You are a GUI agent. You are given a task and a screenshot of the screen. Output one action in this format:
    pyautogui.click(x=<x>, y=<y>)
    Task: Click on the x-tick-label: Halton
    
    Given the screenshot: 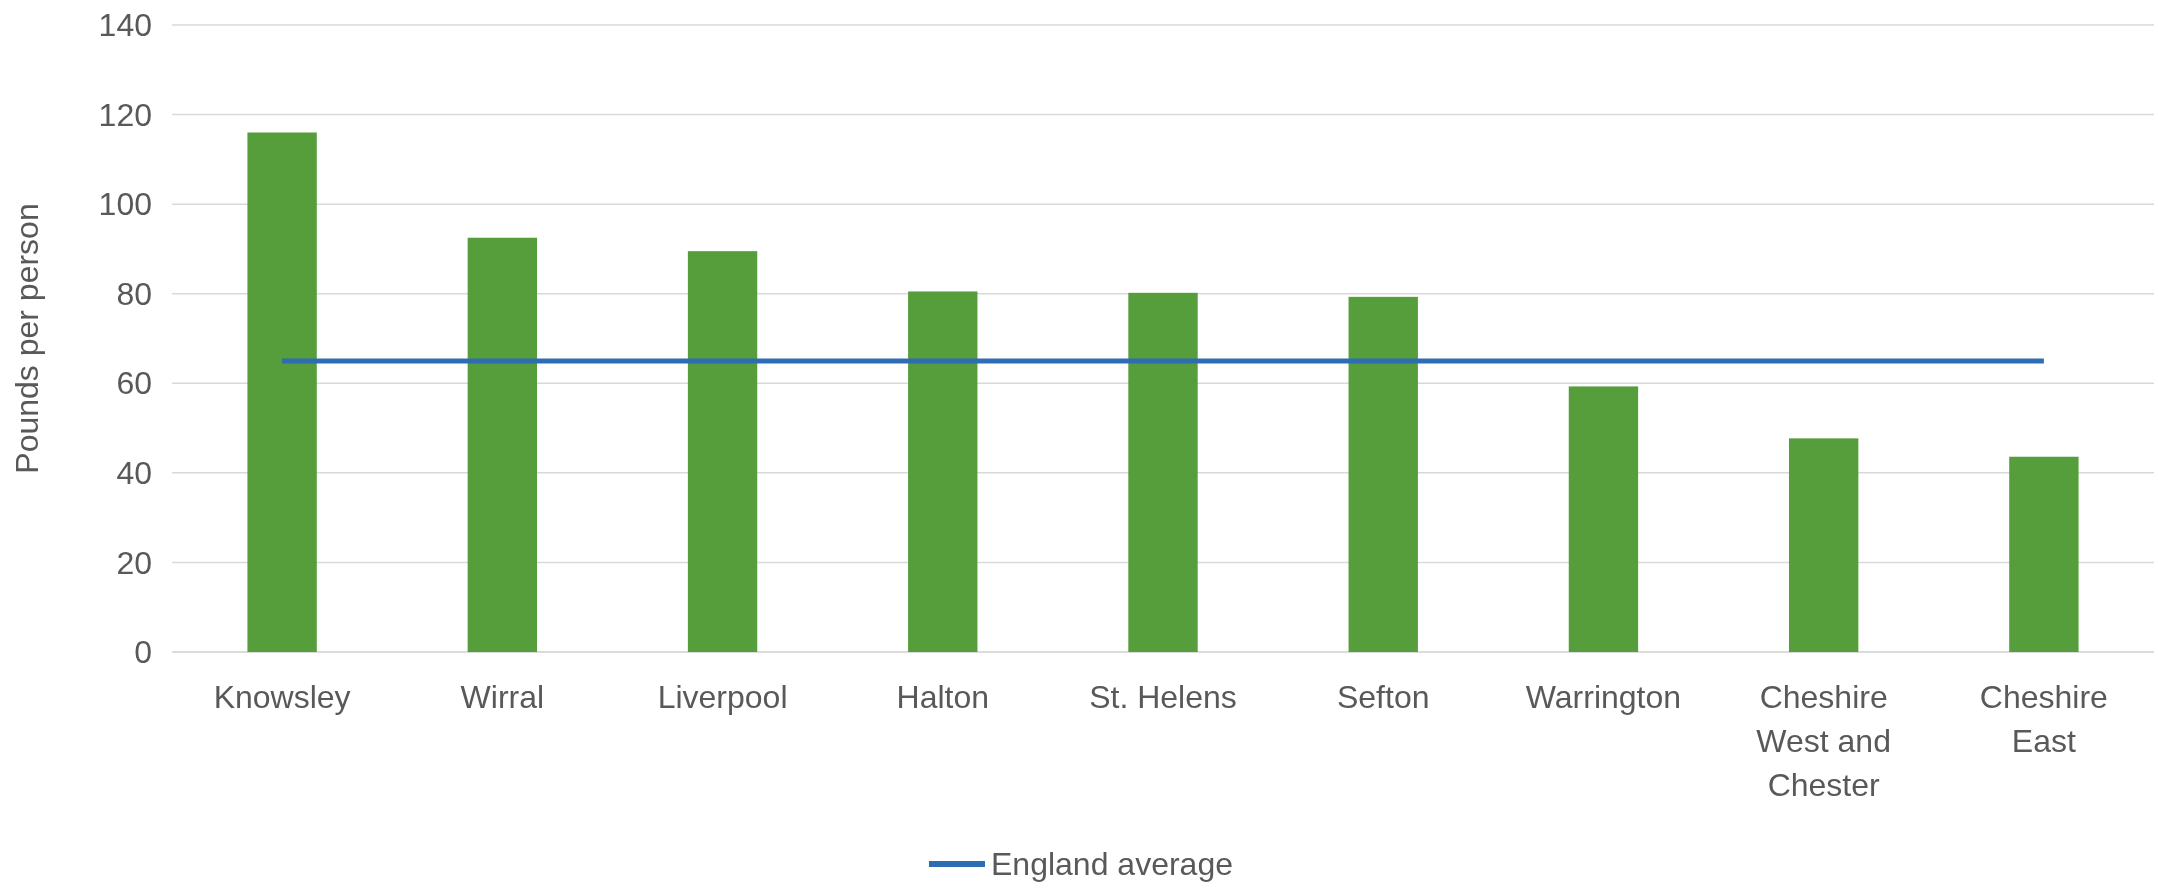 What is the action you would take?
    pyautogui.click(x=943, y=697)
    